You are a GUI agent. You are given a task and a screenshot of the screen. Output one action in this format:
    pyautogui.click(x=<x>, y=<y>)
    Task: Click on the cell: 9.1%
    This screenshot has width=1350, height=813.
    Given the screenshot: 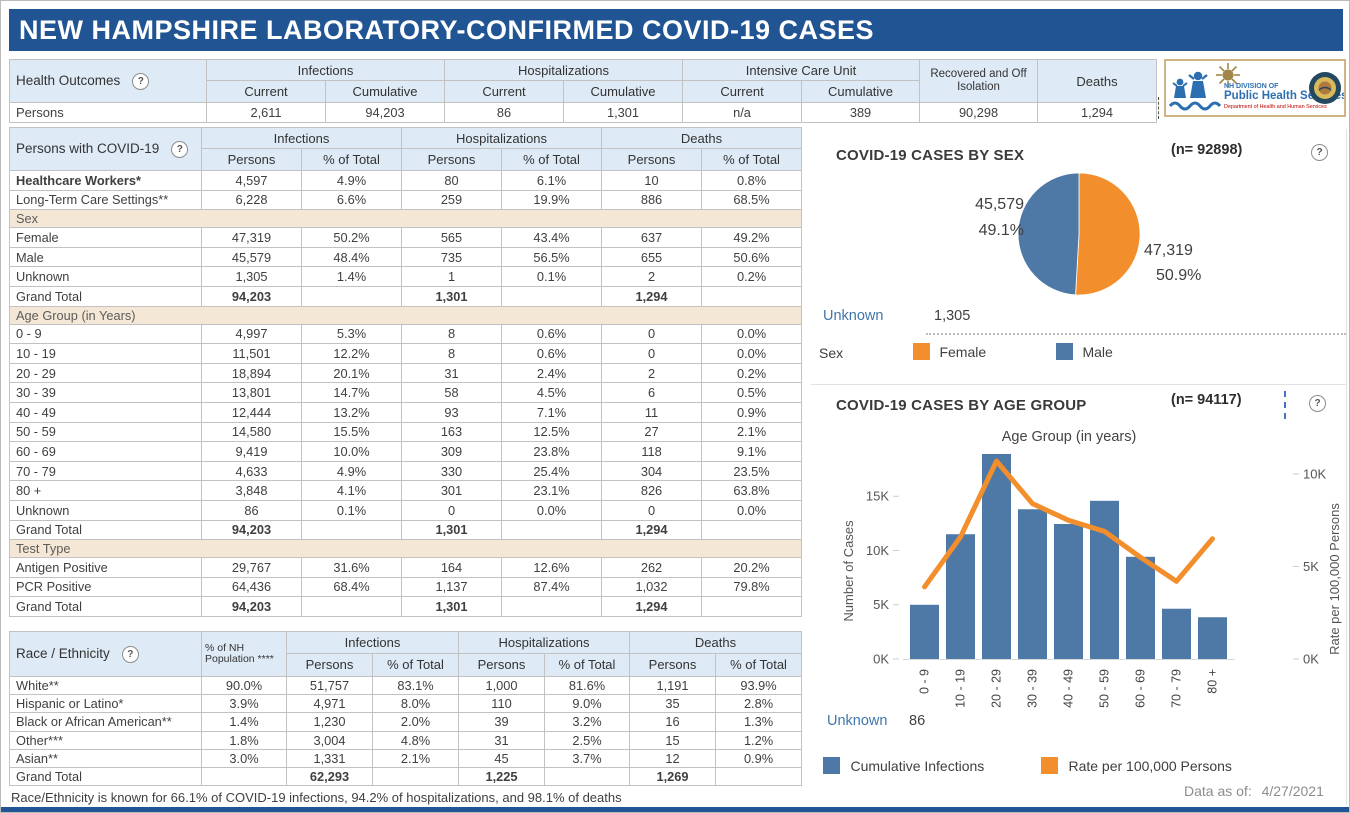 What is the action you would take?
    pyautogui.click(x=752, y=451)
    